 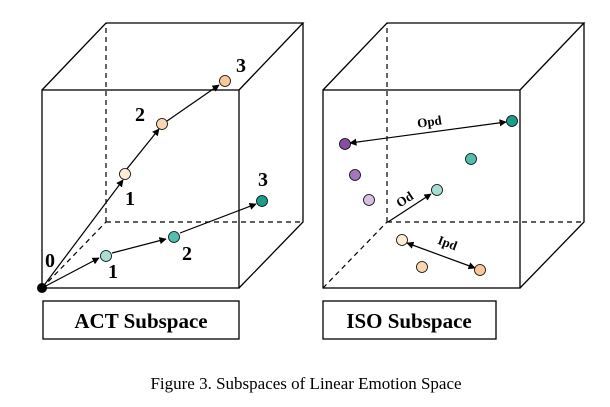 I want to click on iso-title: ISO Subspace, so click(x=408, y=321).